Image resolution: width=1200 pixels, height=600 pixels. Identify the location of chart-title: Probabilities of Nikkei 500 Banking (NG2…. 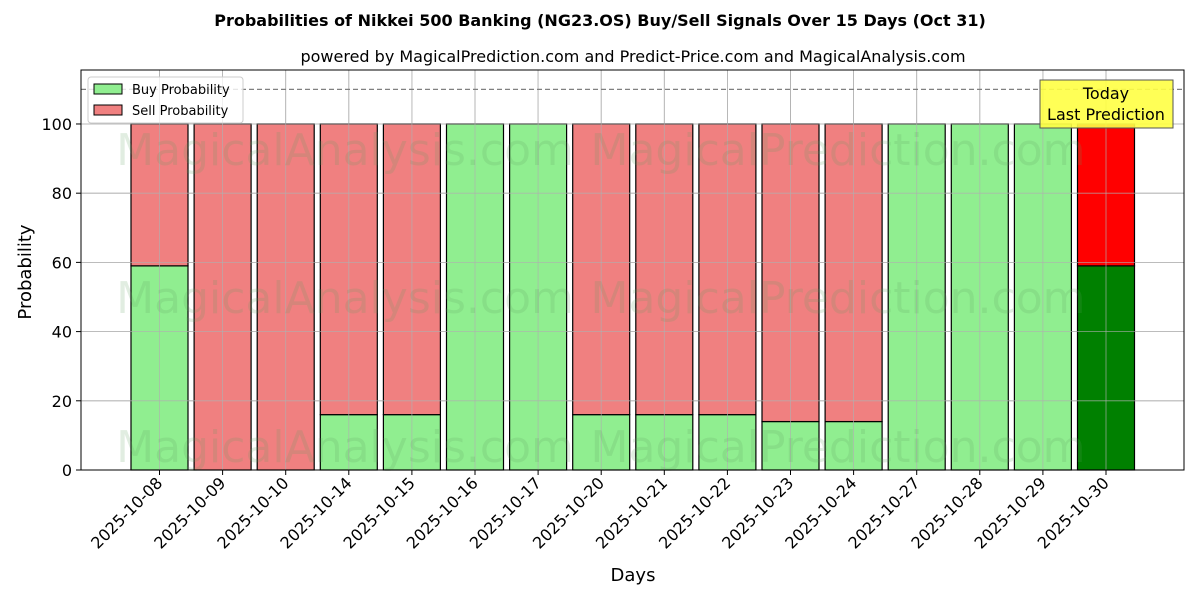
(600, 20).